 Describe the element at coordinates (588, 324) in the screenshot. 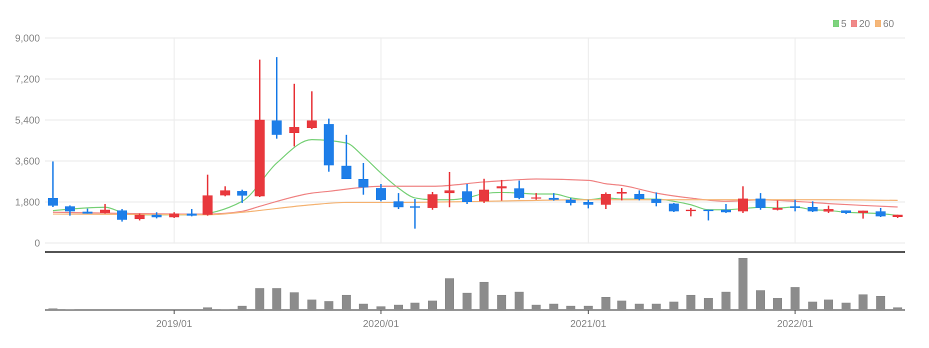

I see `x-tick-label: 2021/01` at that location.